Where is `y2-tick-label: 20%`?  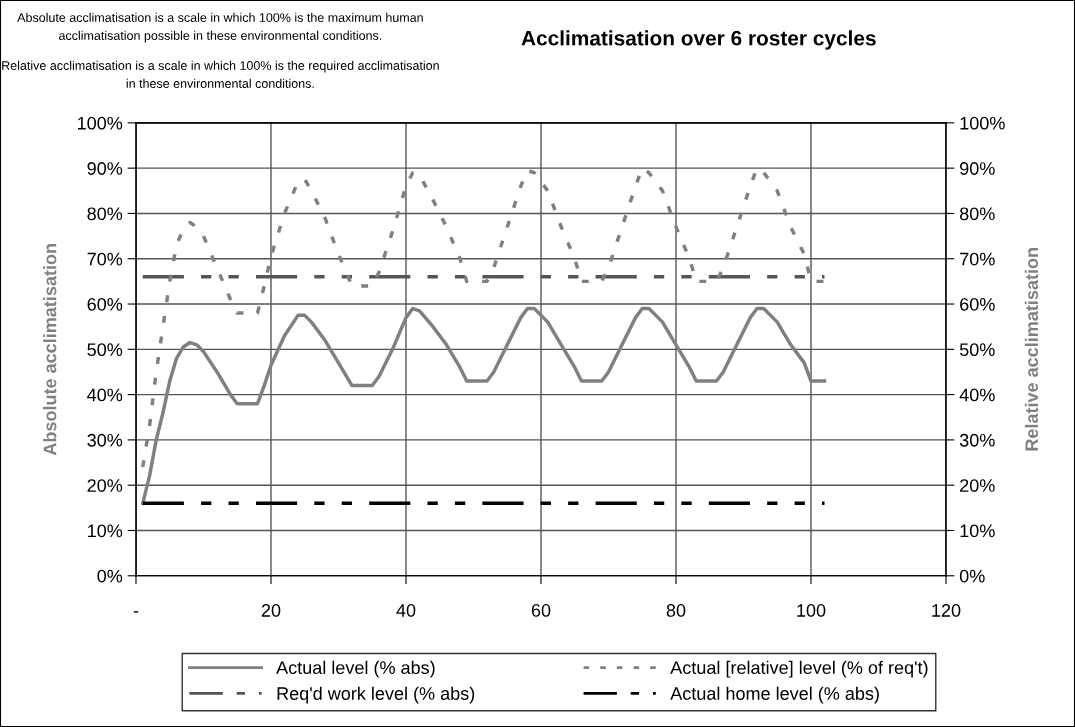
y2-tick-label: 20% is located at coordinates (977, 485).